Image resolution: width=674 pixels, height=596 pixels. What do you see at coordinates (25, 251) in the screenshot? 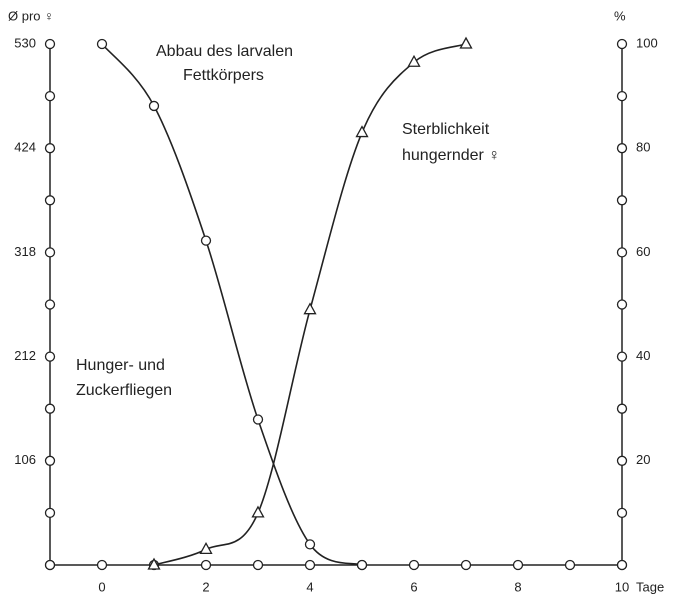
I see `y-tick-label: 318` at bounding box center [25, 251].